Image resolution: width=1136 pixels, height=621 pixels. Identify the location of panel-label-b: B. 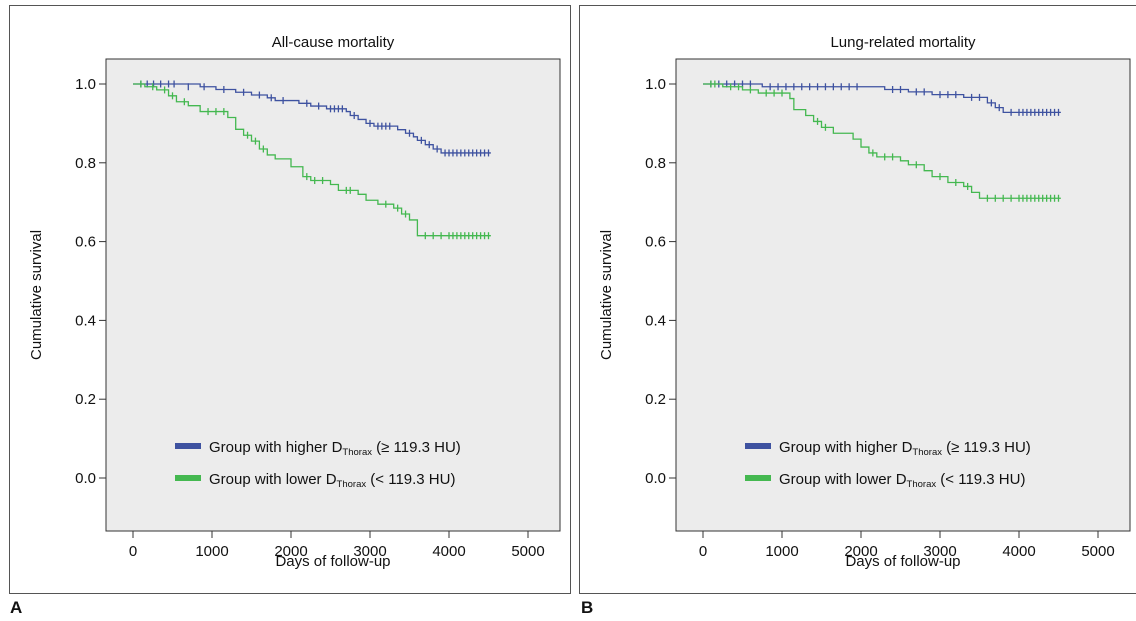
(587, 607).